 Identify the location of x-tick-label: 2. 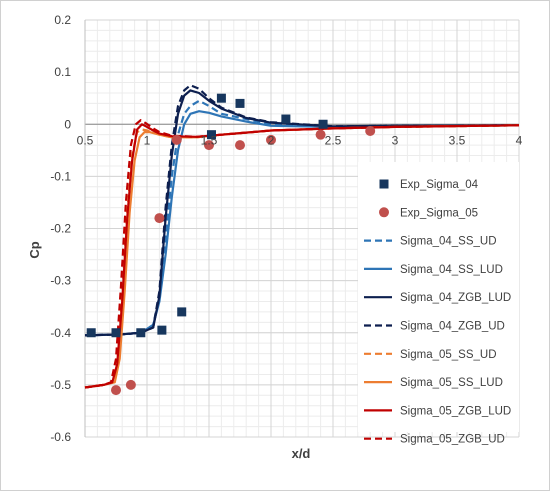
(271, 140).